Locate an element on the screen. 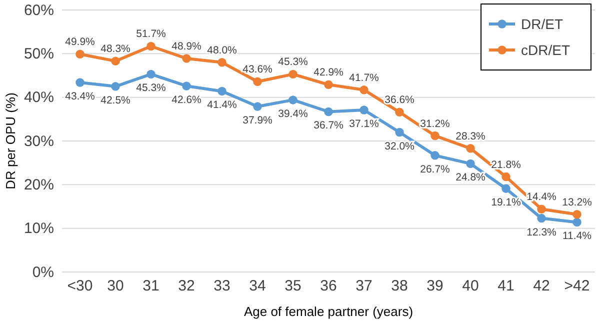  x-tick-label: 34 is located at coordinates (257, 286).